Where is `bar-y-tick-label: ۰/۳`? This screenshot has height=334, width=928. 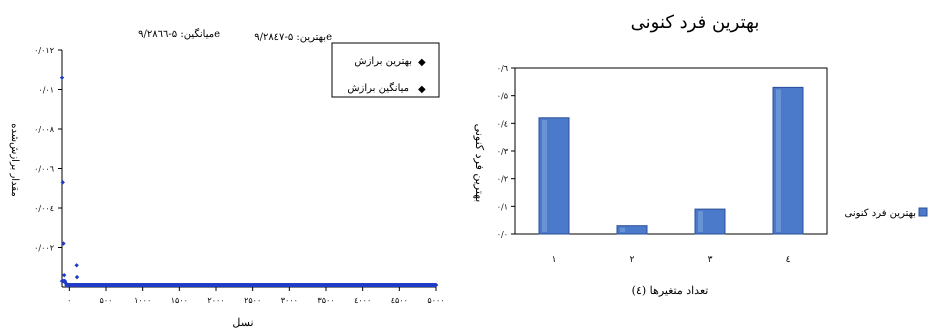 bar-y-tick-label: ۰/۳ is located at coordinates (503, 151).